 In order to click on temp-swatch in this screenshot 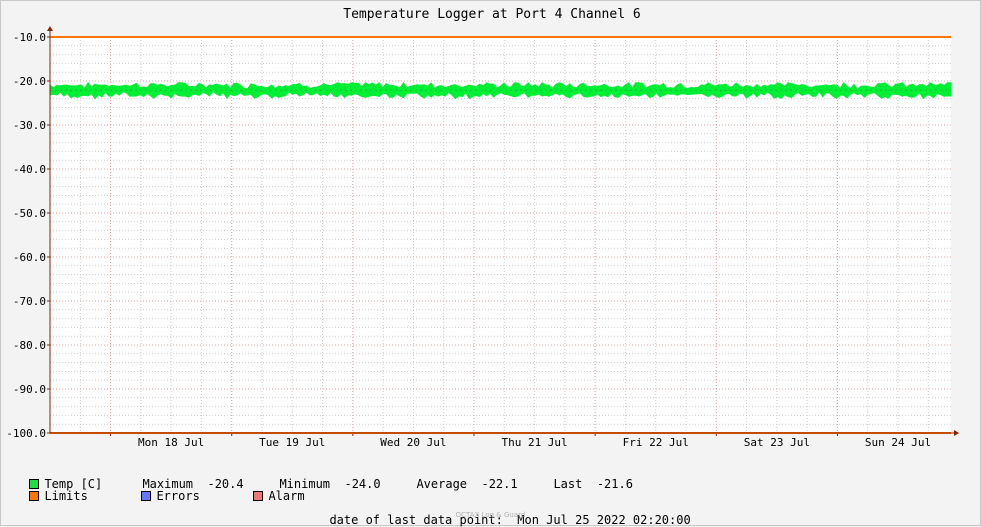, I will do `click(34, 484)`.